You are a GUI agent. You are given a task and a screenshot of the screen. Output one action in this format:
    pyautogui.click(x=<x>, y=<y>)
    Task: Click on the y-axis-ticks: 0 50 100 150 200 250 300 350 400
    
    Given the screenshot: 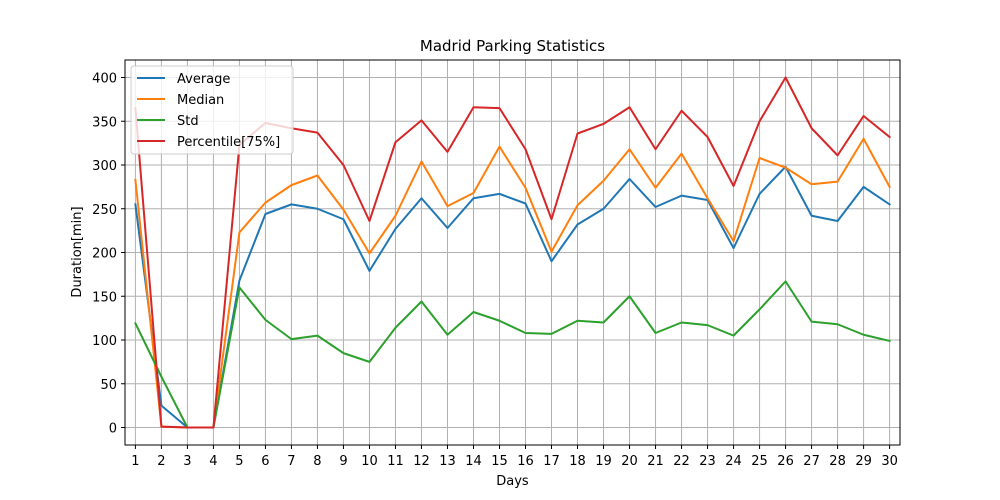 What is the action you would take?
    pyautogui.click(x=108, y=254)
    